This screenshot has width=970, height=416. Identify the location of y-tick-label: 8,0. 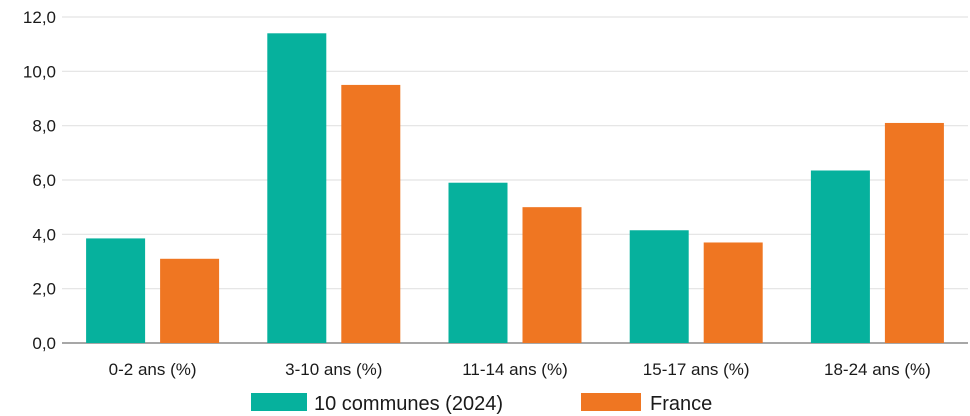
(44, 126).